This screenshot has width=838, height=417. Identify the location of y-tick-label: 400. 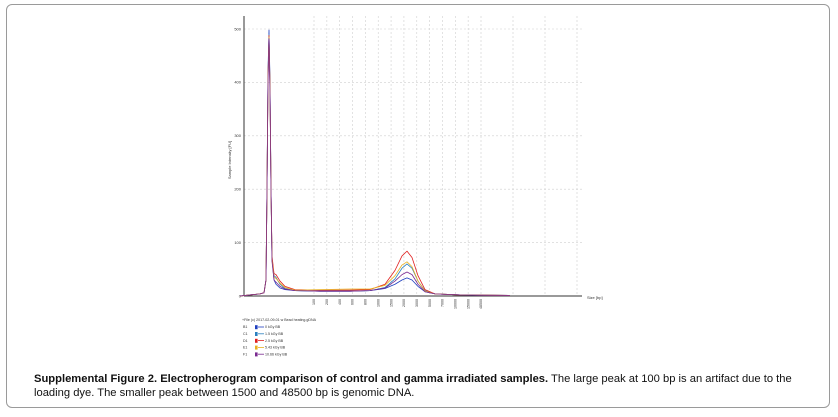
(237, 82).